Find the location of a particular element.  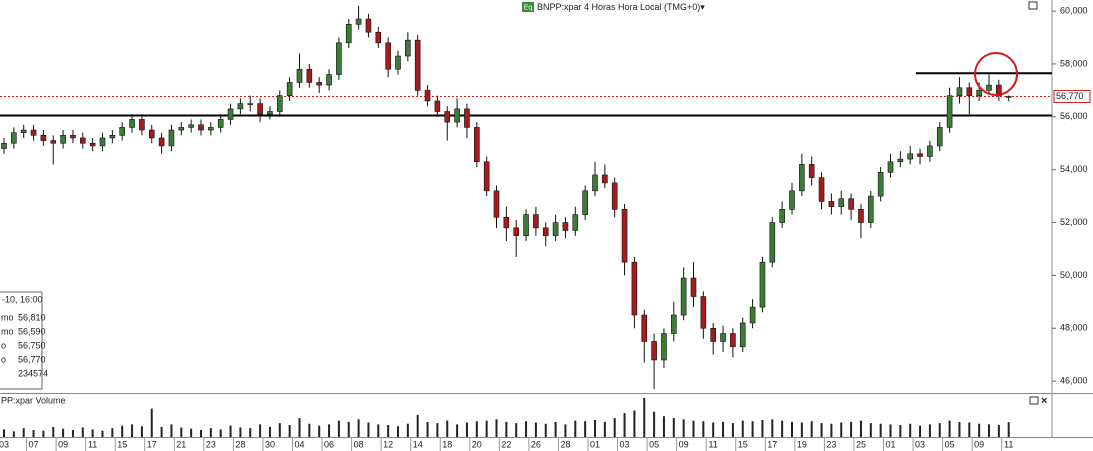

y-tick-label: 54,000 is located at coordinates (1074, 169).